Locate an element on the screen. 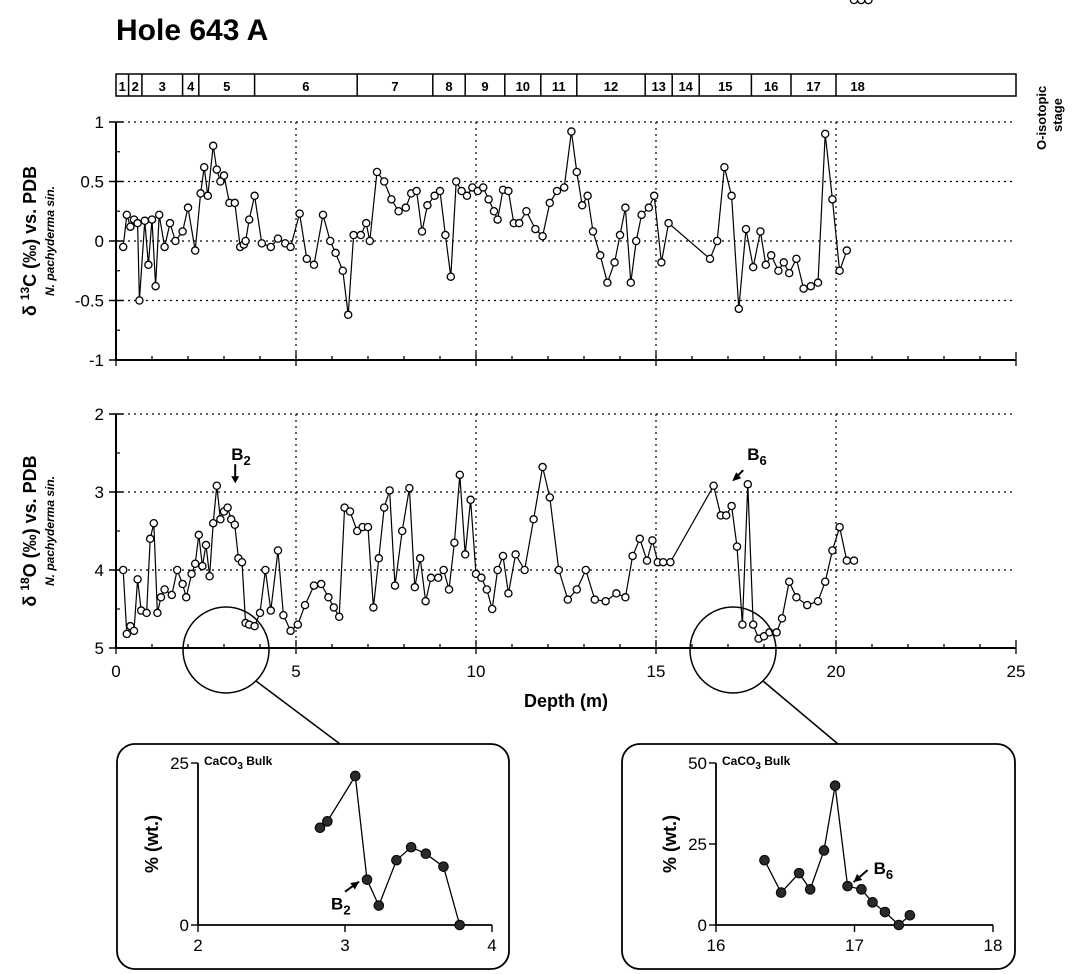  y-label-text: C (‰) vs. PDB is located at coordinates (30, 226).